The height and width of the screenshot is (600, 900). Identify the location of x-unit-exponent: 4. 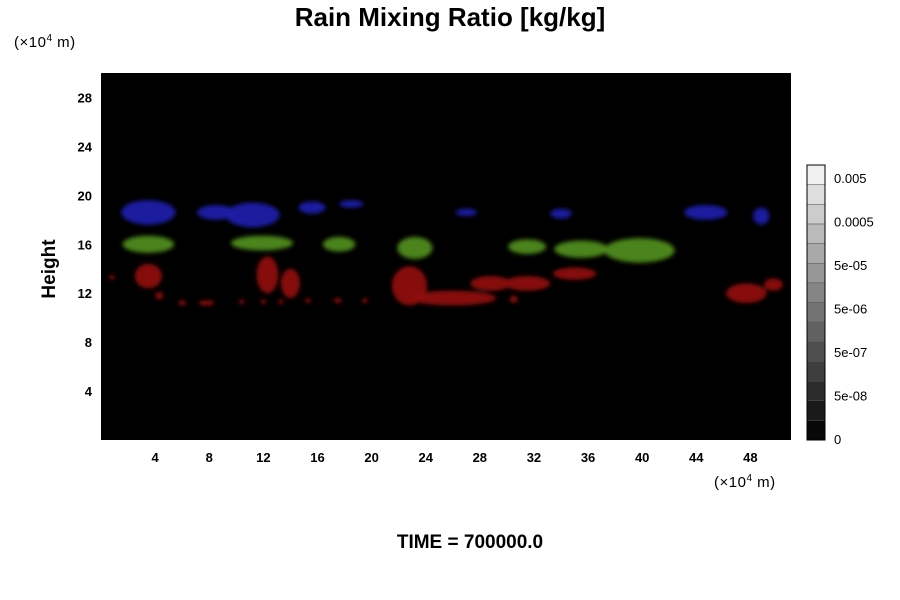
(749, 478).